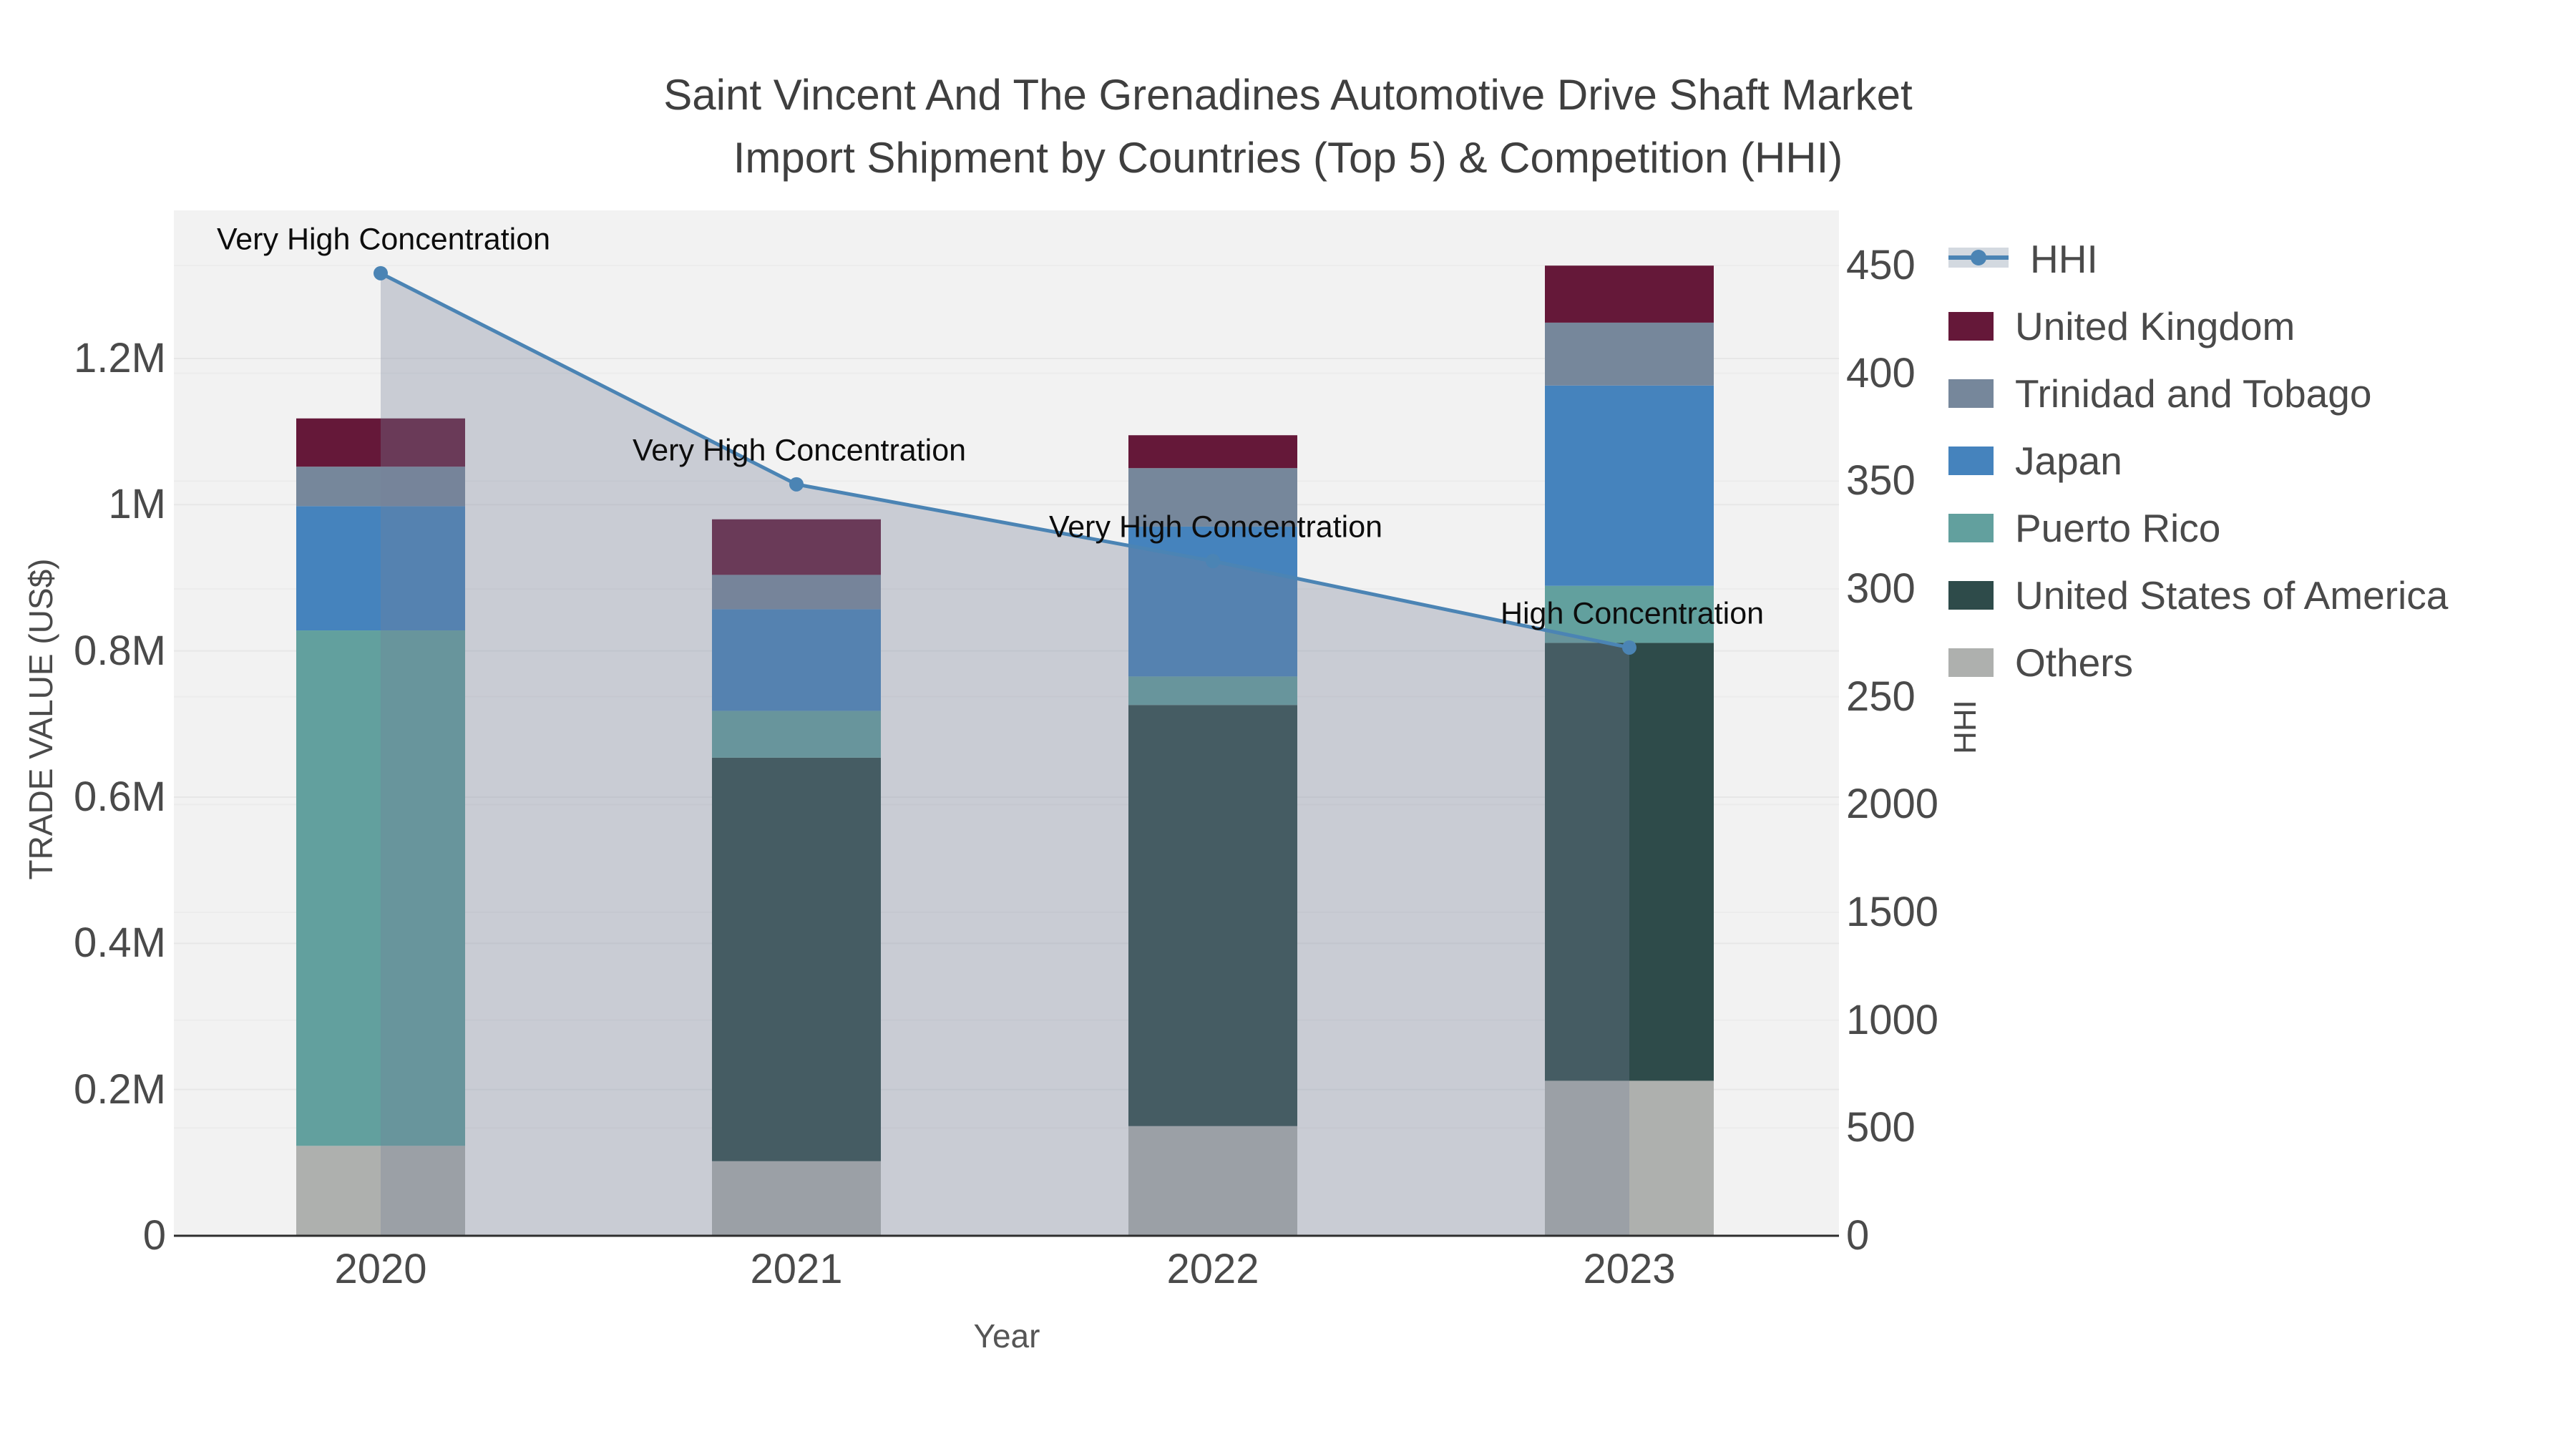 Image resolution: width=2576 pixels, height=1449 pixels. I want to click on y-left-axis-title: TRADE VALUE (US$), so click(40, 719).